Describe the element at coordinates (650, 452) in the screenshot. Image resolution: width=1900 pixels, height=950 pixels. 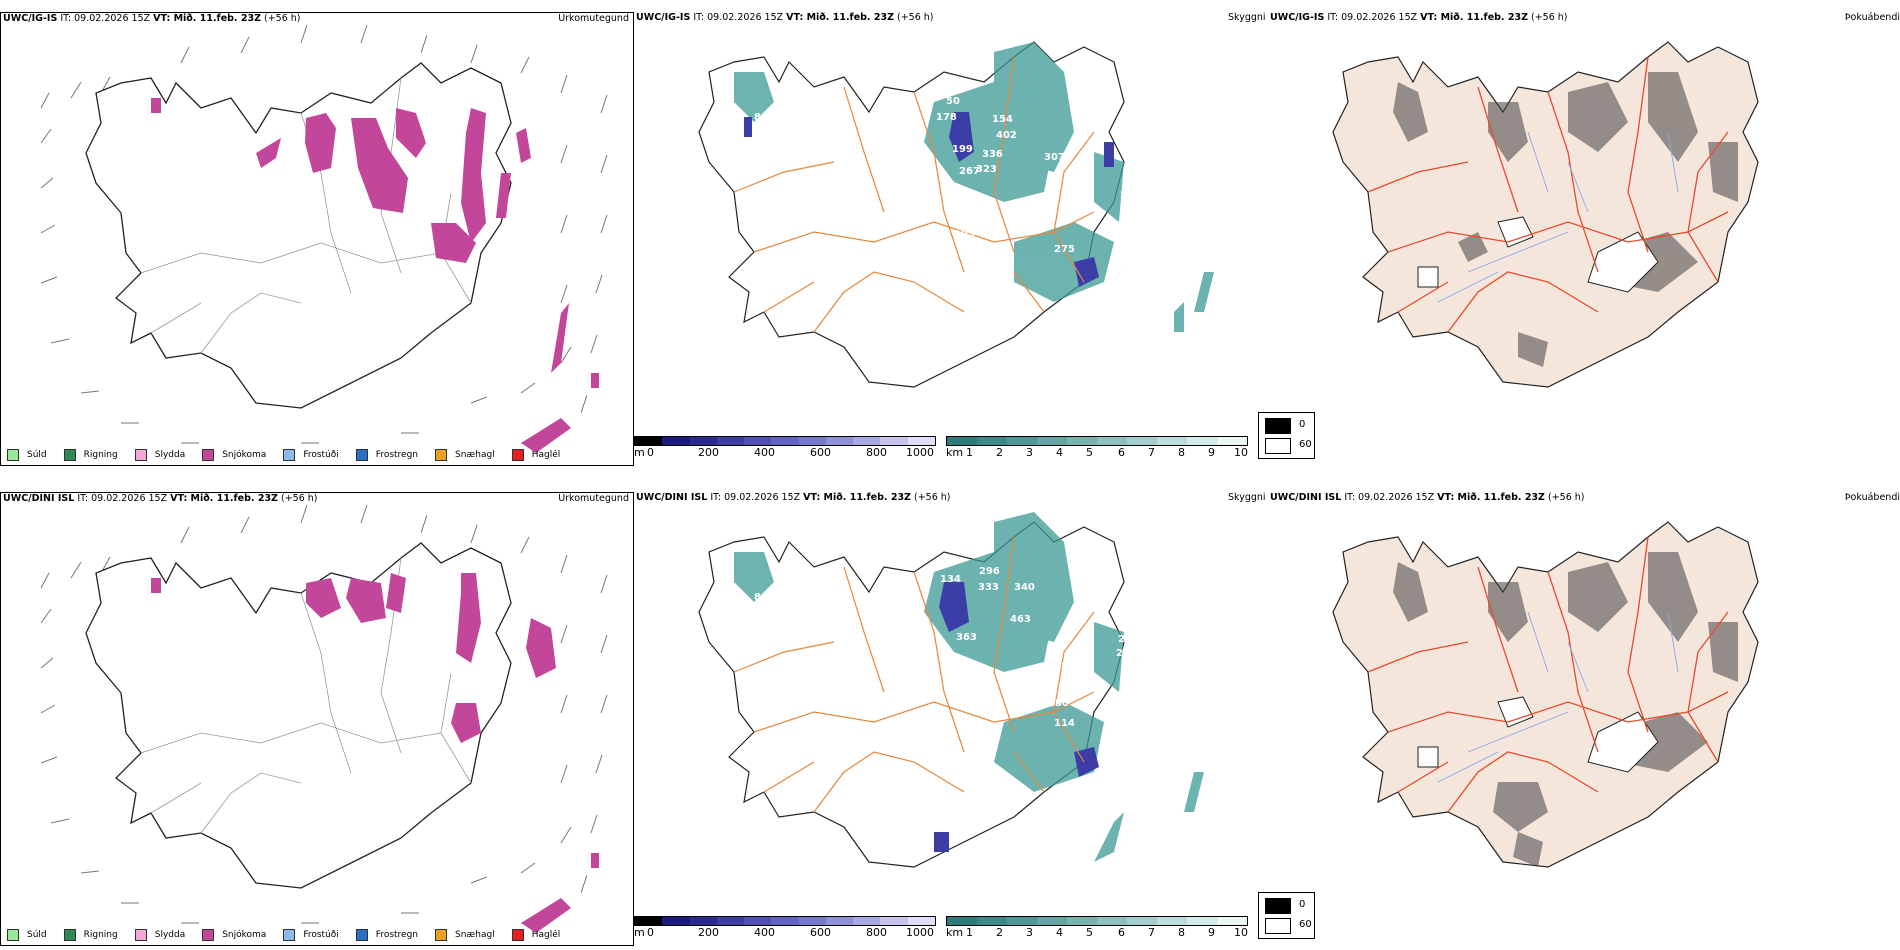
I see `tick-label: 0` at that location.